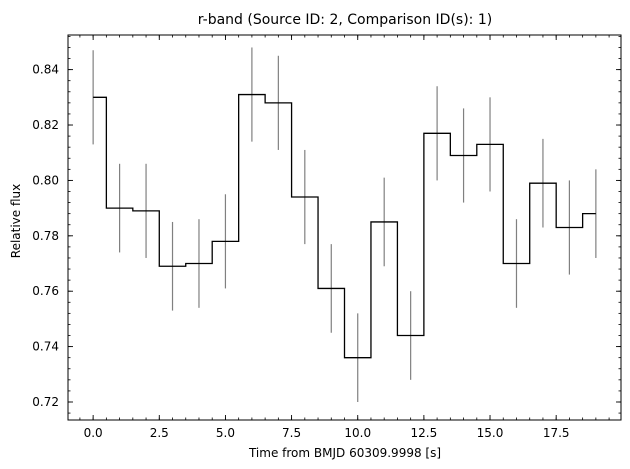 This screenshot has width=630, height=469. Describe the element at coordinates (45, 125) in the screenshot. I see `y-tick-label: 0.82` at that location.